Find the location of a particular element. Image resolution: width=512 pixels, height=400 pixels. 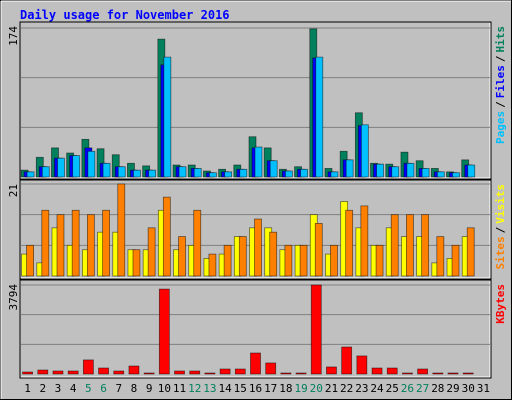

x-tick-label: 3 is located at coordinates (58, 388).